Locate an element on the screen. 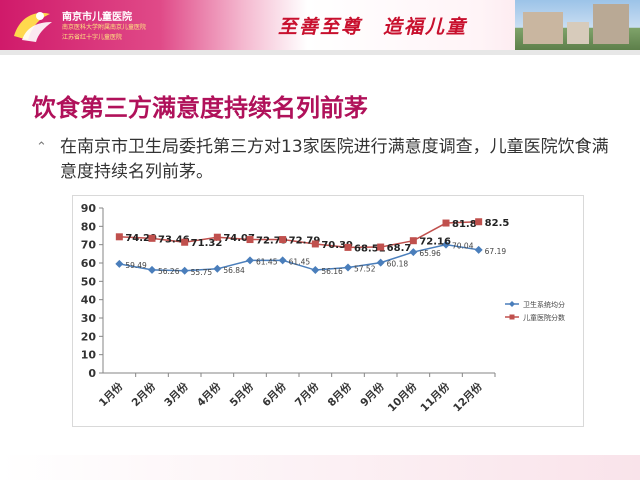  x-tick-label: 11月份 is located at coordinates (435, 397).